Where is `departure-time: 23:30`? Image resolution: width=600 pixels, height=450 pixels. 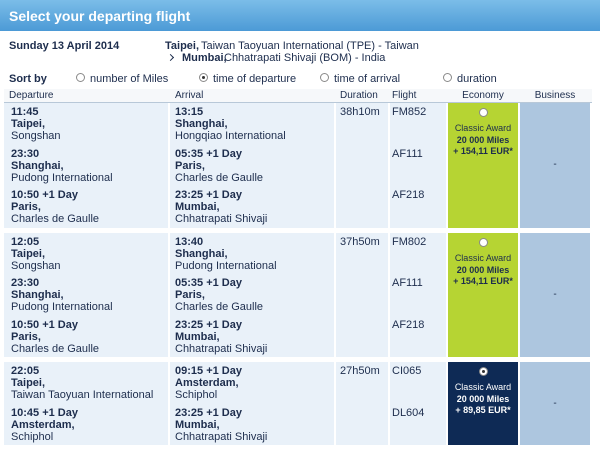
departure-time: 23:30 is located at coordinates (25, 153).